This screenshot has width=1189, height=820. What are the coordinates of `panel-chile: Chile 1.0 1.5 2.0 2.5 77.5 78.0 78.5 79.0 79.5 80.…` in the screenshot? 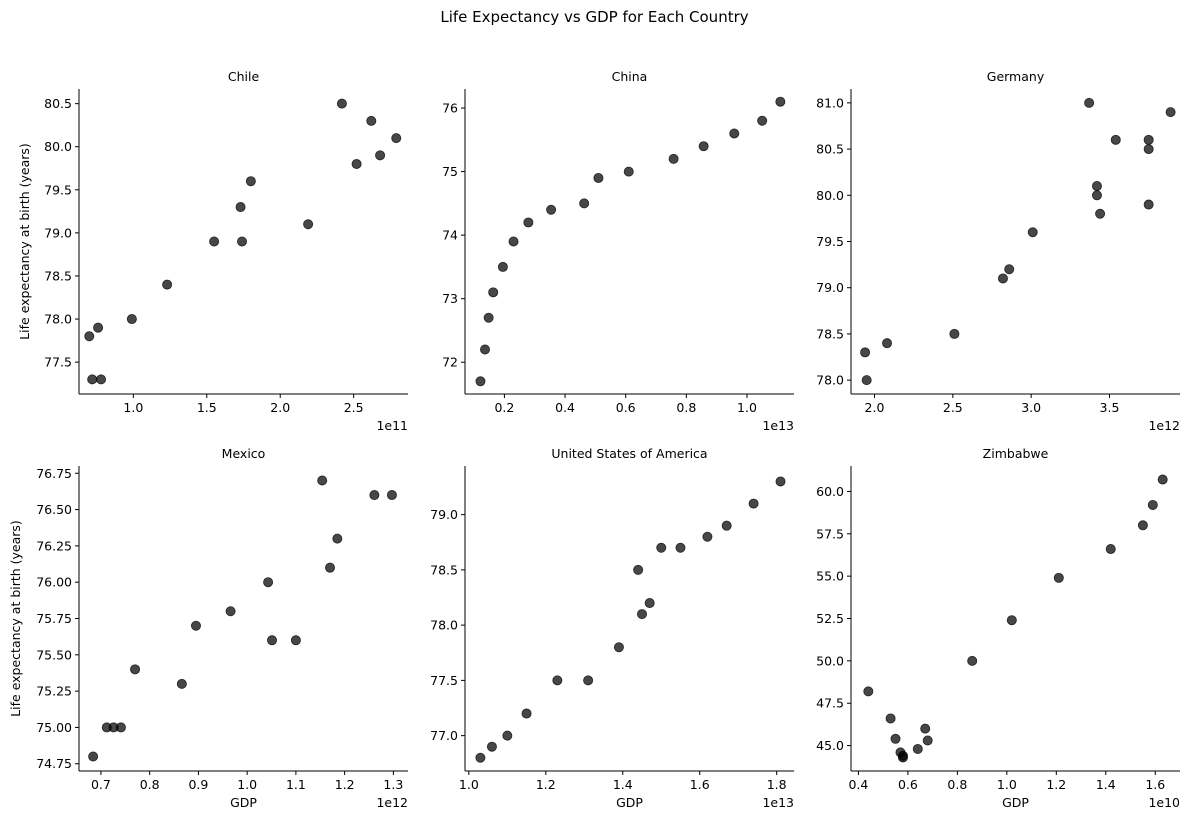 It's located at (212, 251).